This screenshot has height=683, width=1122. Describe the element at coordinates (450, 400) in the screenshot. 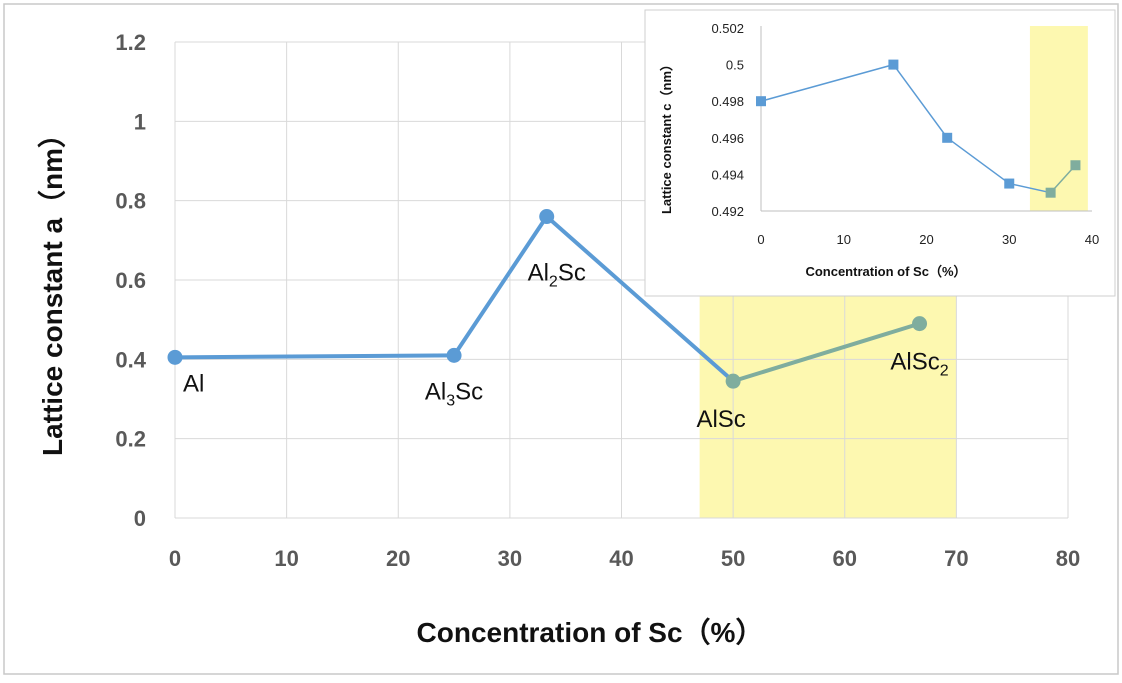

I see `point-label-subscript: 3` at that location.